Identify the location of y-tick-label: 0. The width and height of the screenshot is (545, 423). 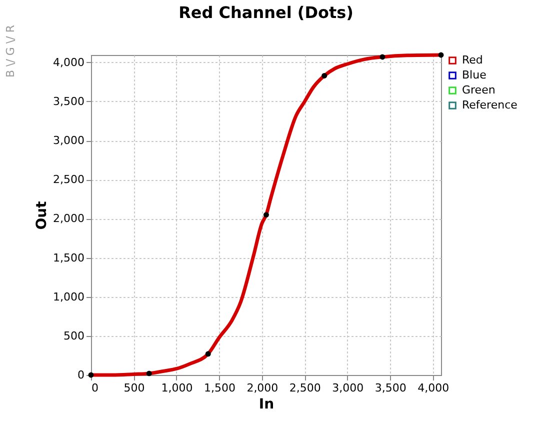
(81, 375).